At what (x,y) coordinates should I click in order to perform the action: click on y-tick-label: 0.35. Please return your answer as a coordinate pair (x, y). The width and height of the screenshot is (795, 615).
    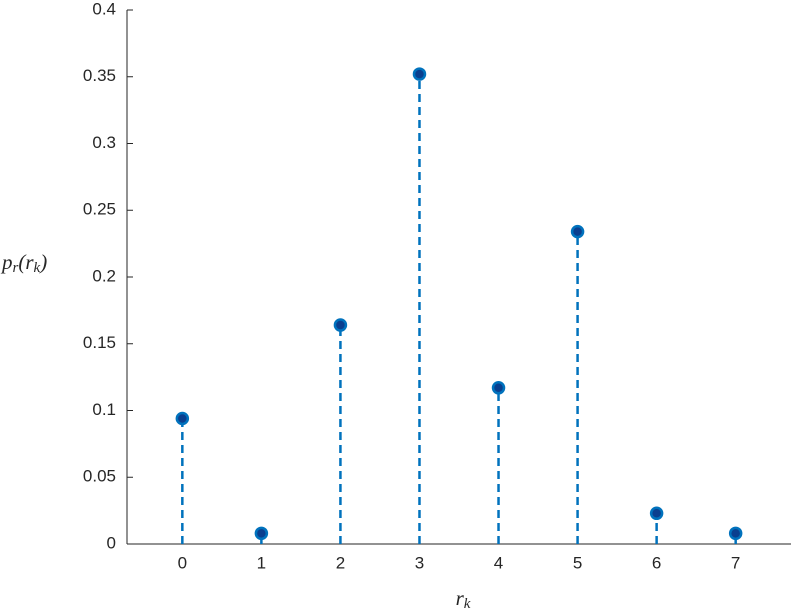
    Looking at the image, I should click on (99, 75).